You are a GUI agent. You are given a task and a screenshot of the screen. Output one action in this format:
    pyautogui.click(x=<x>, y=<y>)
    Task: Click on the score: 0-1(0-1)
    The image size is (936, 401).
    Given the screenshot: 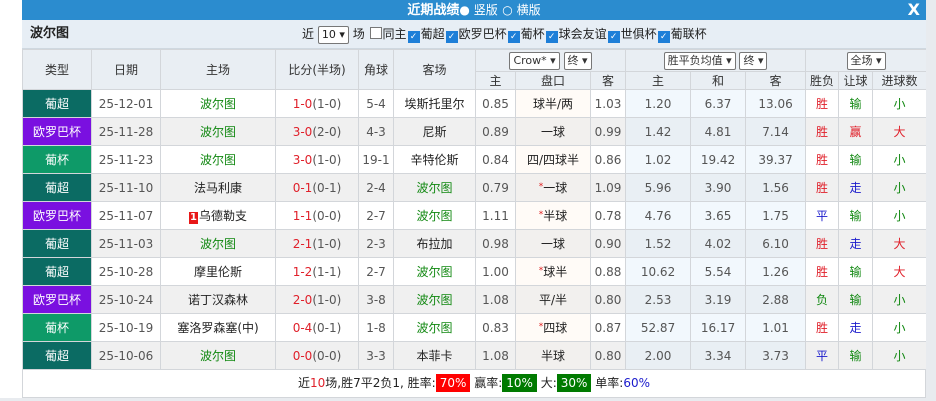 What is the action you would take?
    pyautogui.click(x=317, y=187)
    